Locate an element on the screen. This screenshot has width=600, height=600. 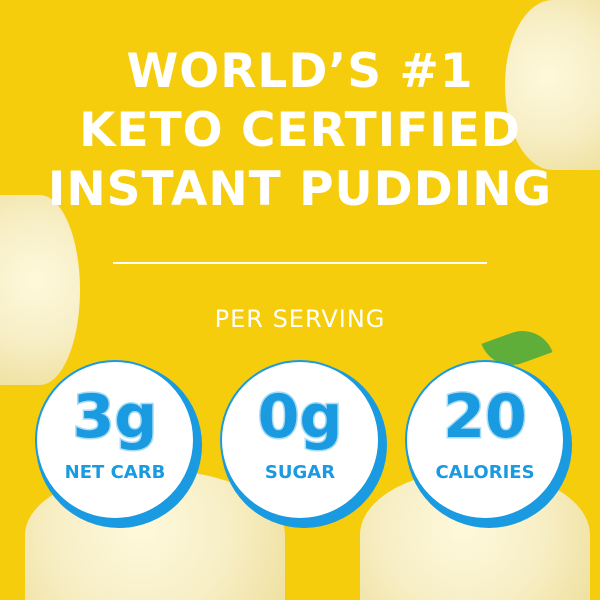
sugar-badge: 0g SUGAR is located at coordinates (300, 440).